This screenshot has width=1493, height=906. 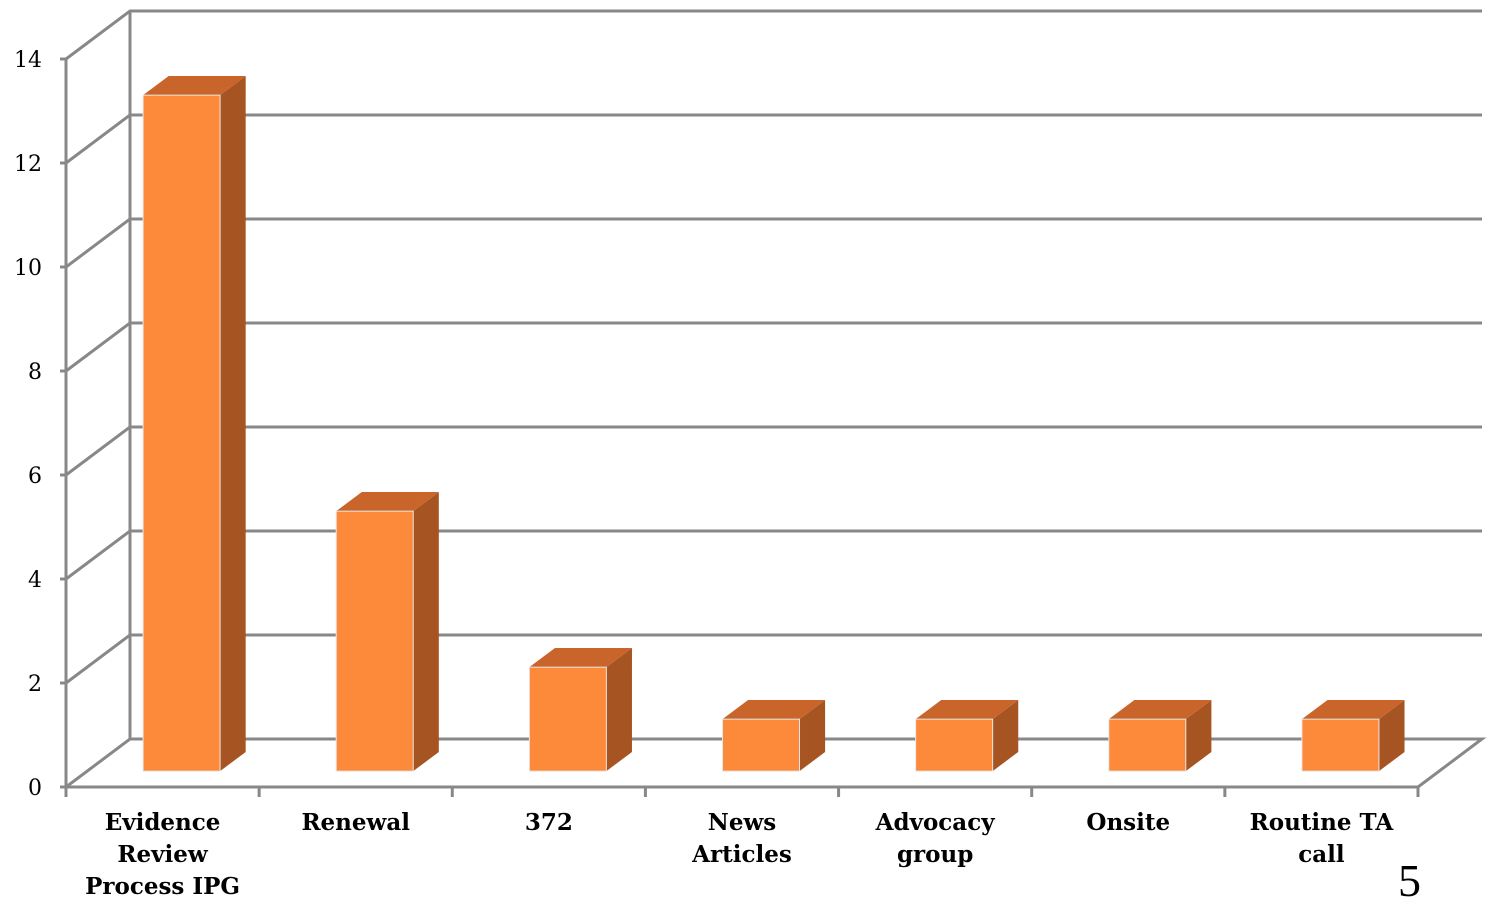 What do you see at coordinates (35, 580) in the screenshot?
I see `y-tick-label: 4` at bounding box center [35, 580].